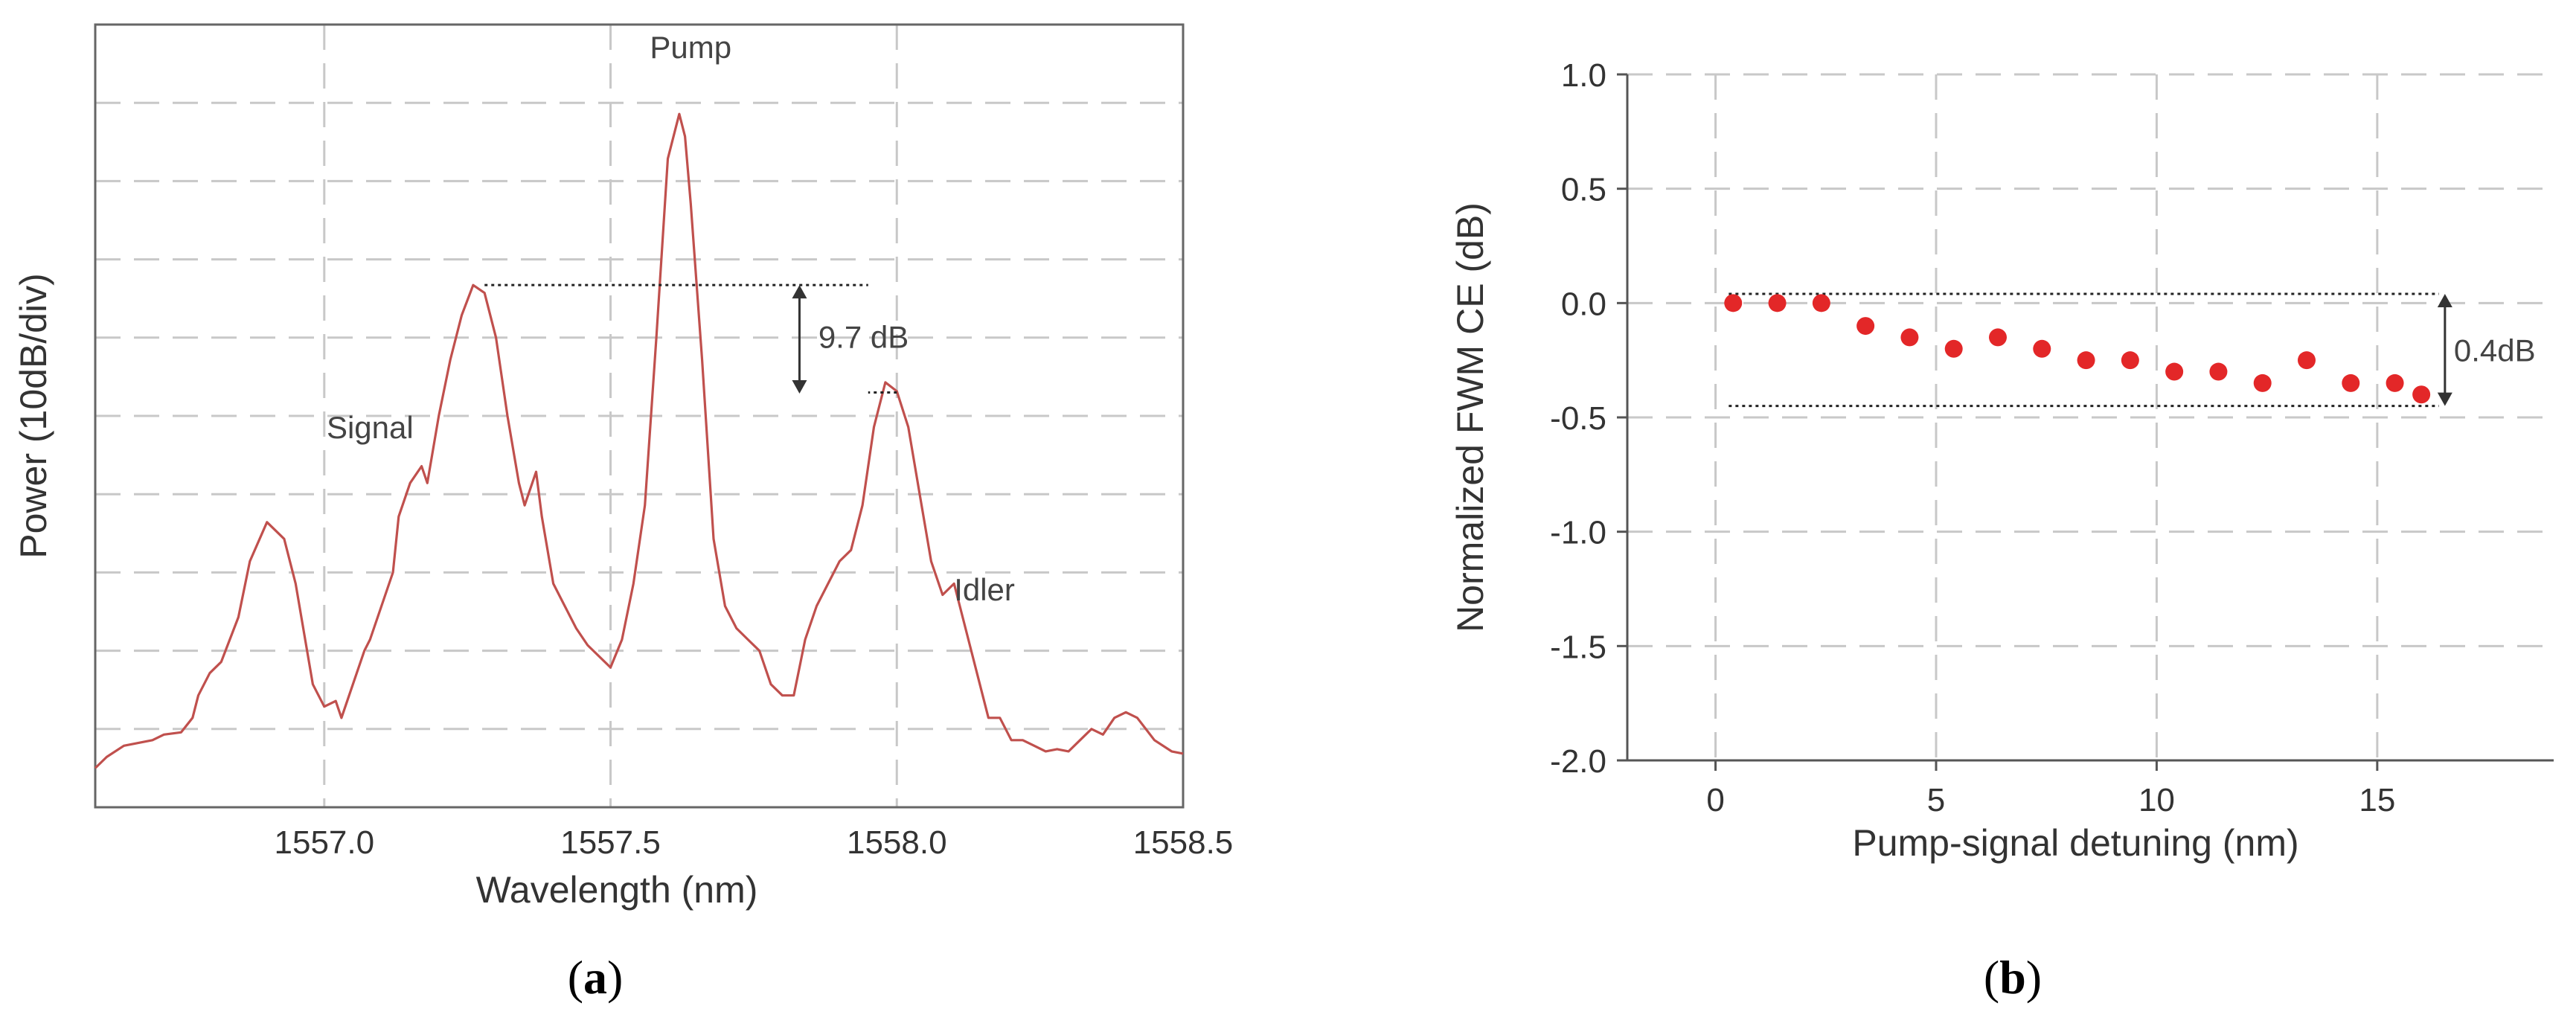 Image resolution: width=2576 pixels, height=1026 pixels. I want to click on x-axis-label: Wavelength (nm), so click(617, 890).